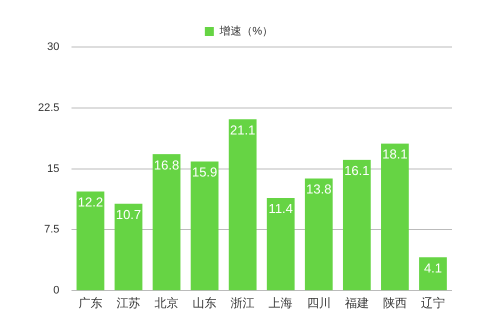 This screenshot has width=500, height=331. What do you see at coordinates (433, 268) in the screenshot?
I see `data-label: 4.1` at bounding box center [433, 268].